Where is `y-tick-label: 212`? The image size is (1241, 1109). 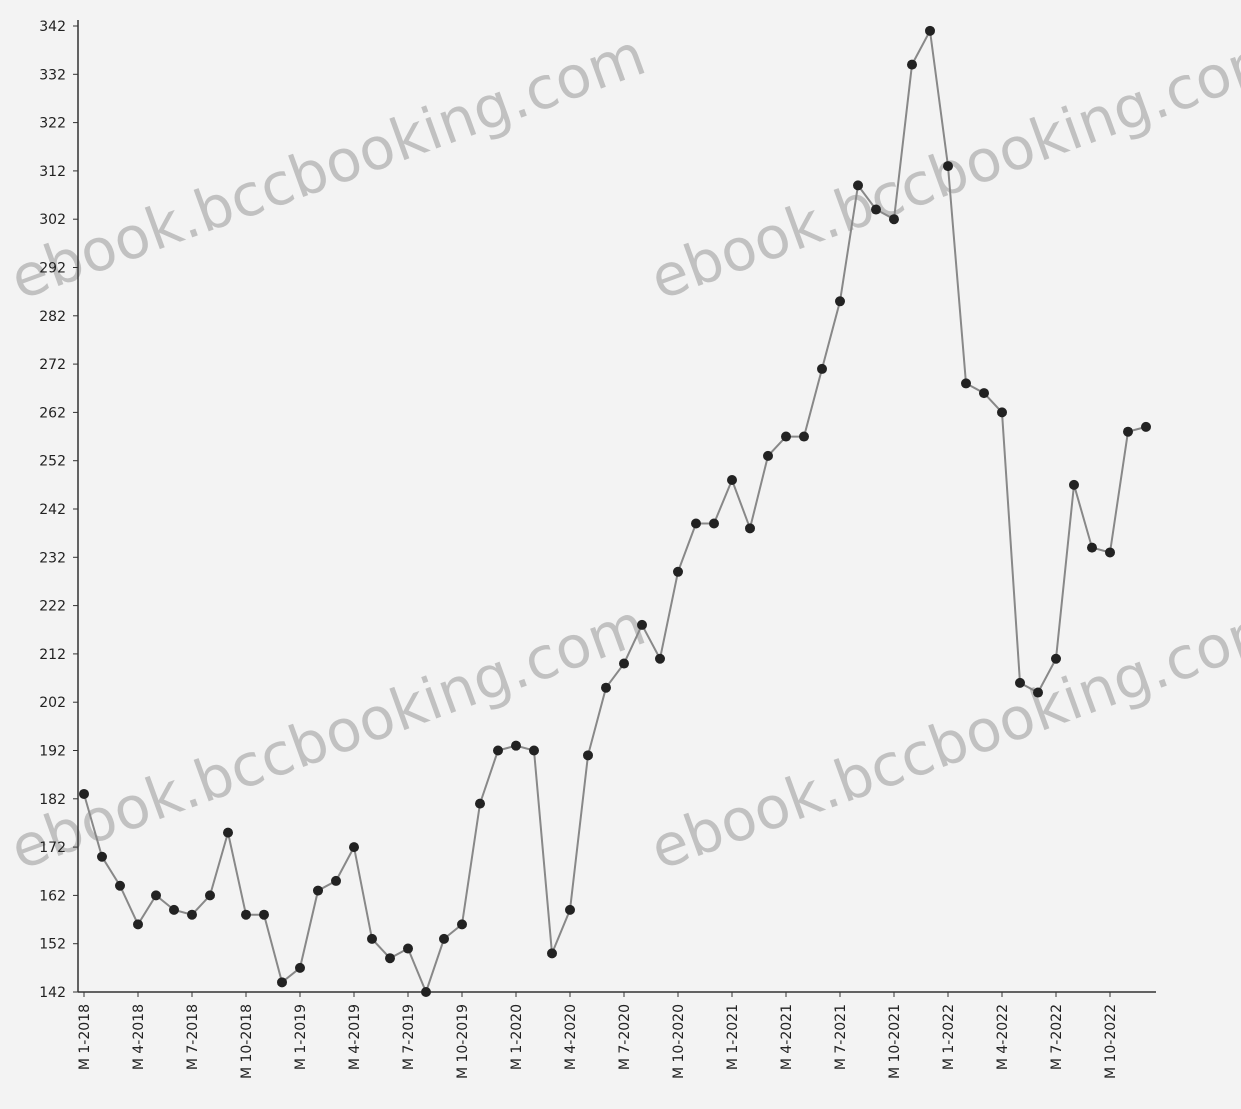
y-tick-label: 212 is located at coordinates (52, 655).